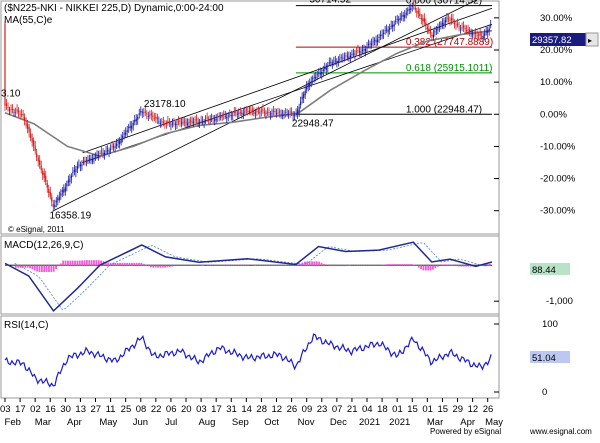 Image resolution: width=600 pixels, height=443 pixels. Describe the element at coordinates (592, 39) in the screenshot. I see `scroll-right-button: ▸` at that location.